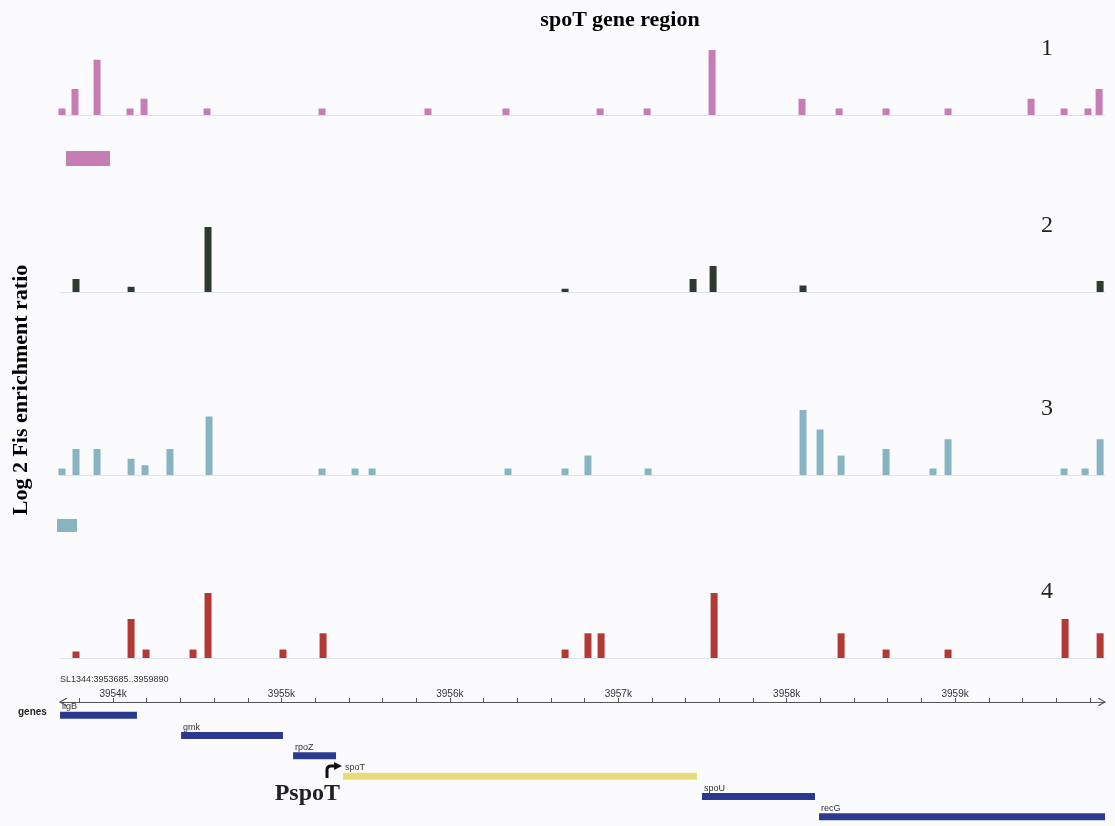 The image size is (1115, 826). Describe the element at coordinates (355, 767) in the screenshot. I see `y-tick-label: spoT` at that location.